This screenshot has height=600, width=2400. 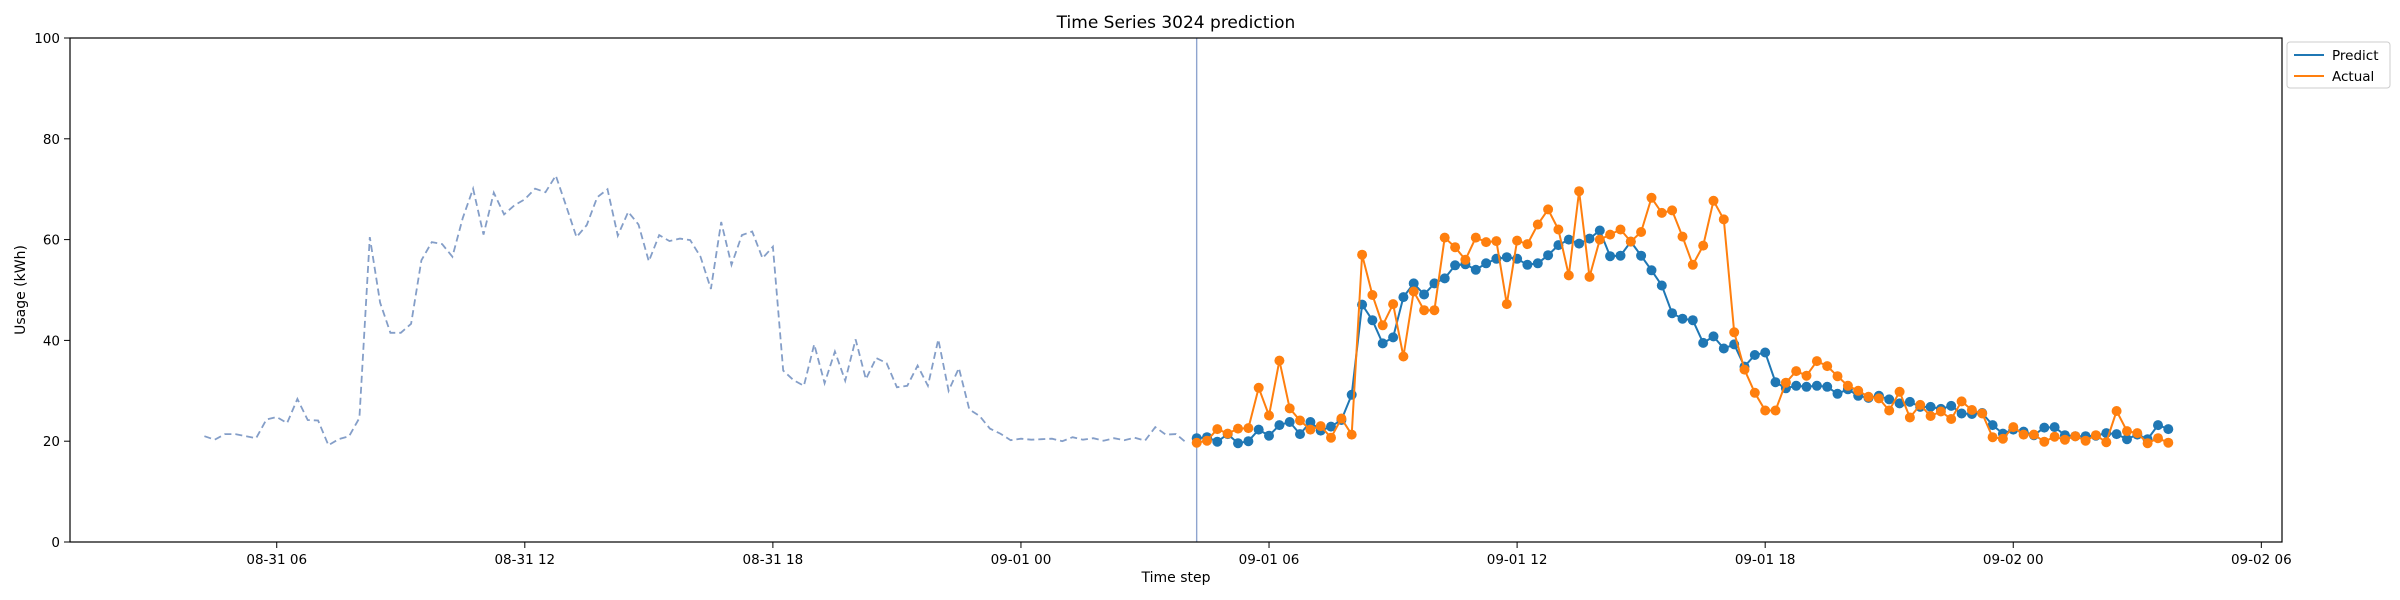 What do you see at coordinates (2127, 431) in the screenshot?
I see `actual-point: 2024-09-02 02:45 — 22` at bounding box center [2127, 431].